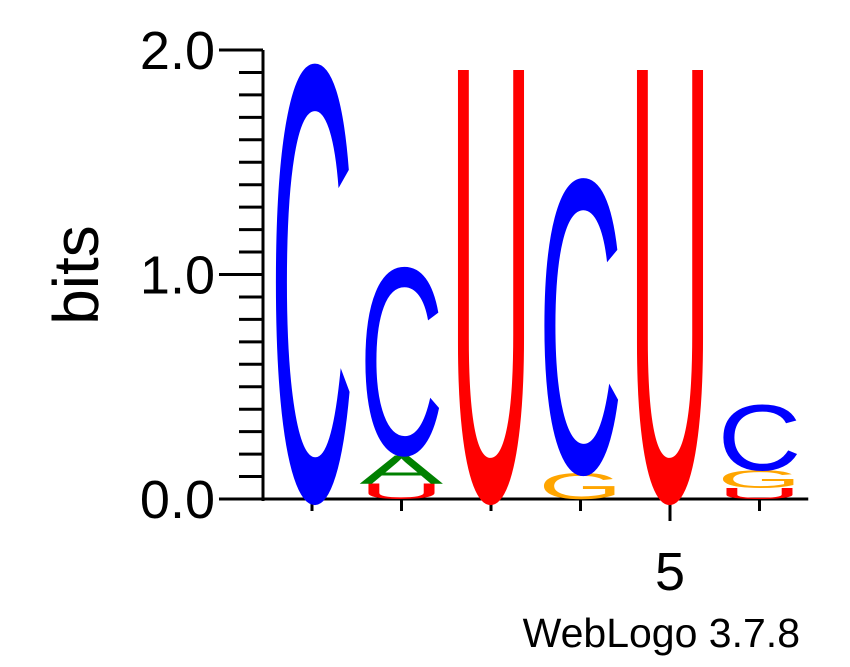 The width and height of the screenshot is (850, 667). What do you see at coordinates (402, 469) in the screenshot?
I see `logo-letter-A: A` at bounding box center [402, 469].